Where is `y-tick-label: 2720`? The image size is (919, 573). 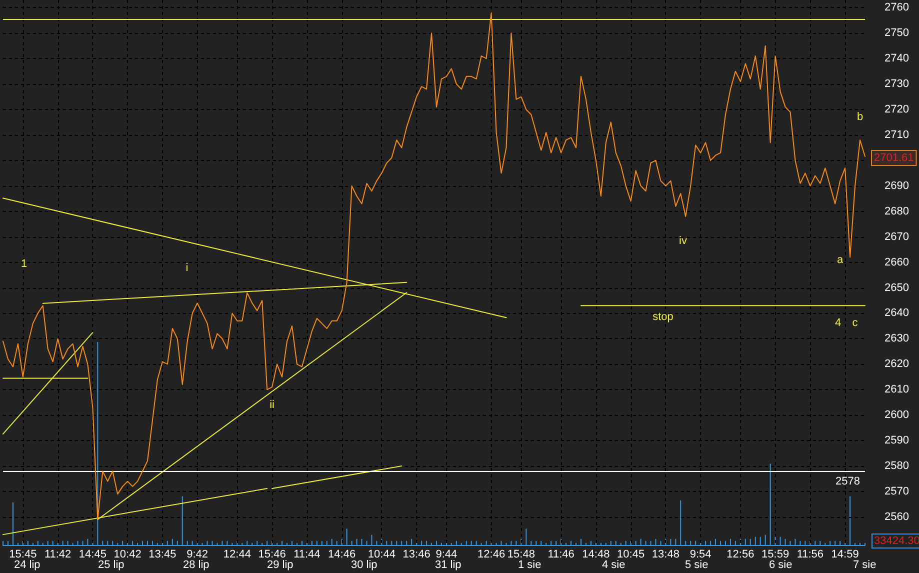
y-tick-label: 2720 is located at coordinates (896, 110).